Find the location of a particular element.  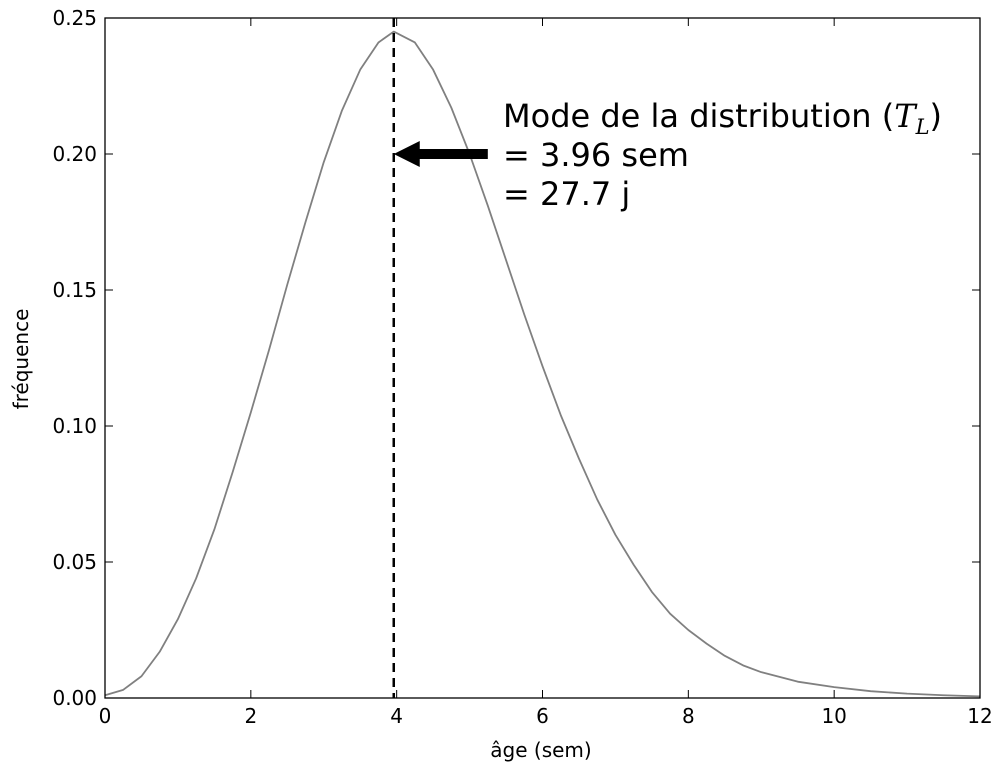

x-tick-label: 6 is located at coordinates (542, 716).